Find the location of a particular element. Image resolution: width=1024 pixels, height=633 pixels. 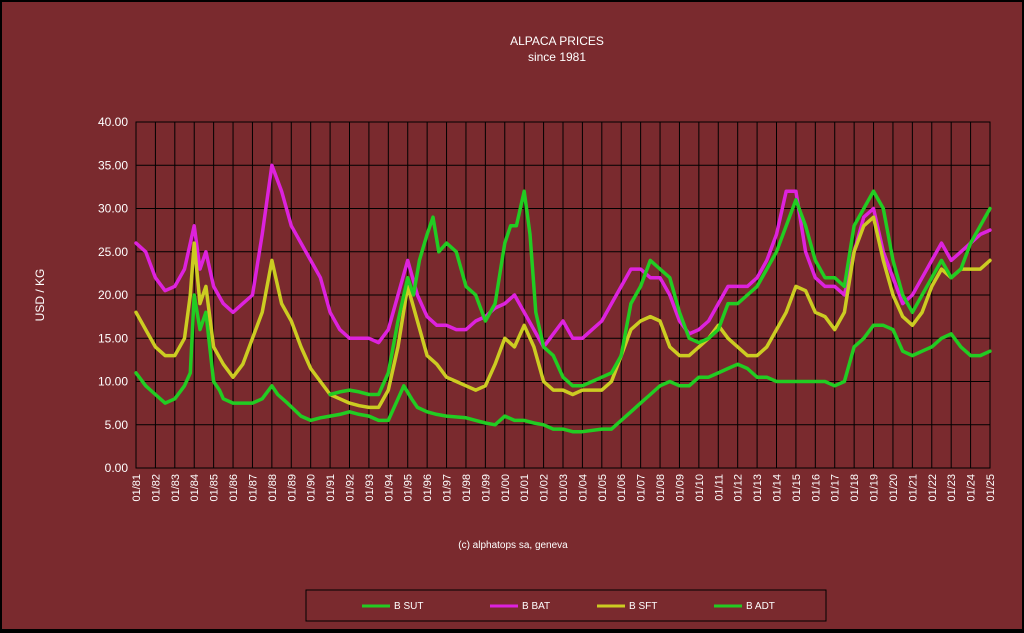

y-tick-label: 25.00 is located at coordinates (113, 252).